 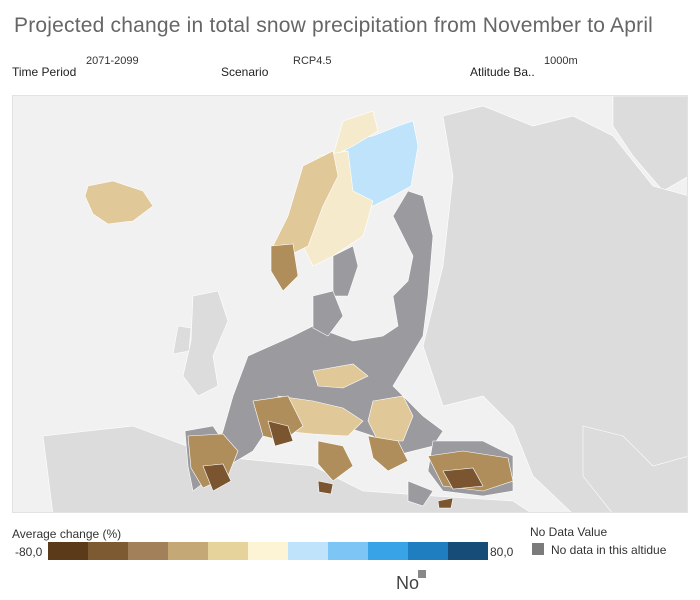 What do you see at coordinates (67, 534) in the screenshot?
I see `legend-title: Average change (%)` at bounding box center [67, 534].